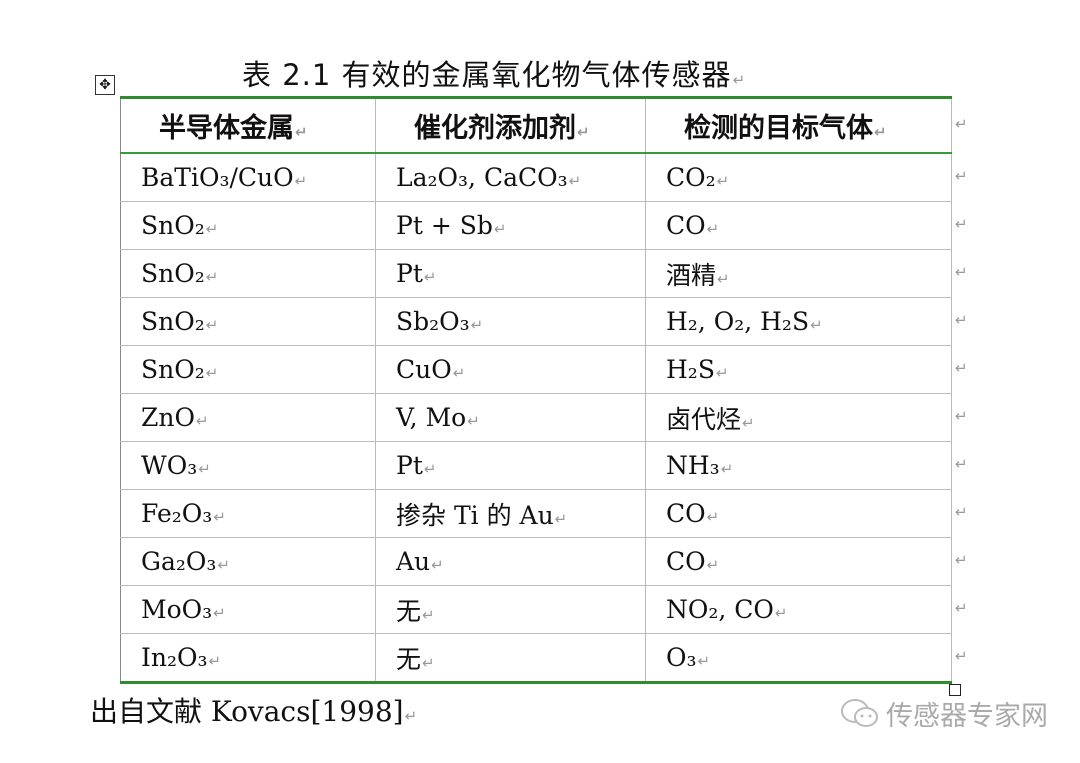 This screenshot has width=1080, height=763. Describe the element at coordinates (248, 125) in the screenshot. I see `header-semiconductor: 半导体金属` at that location.